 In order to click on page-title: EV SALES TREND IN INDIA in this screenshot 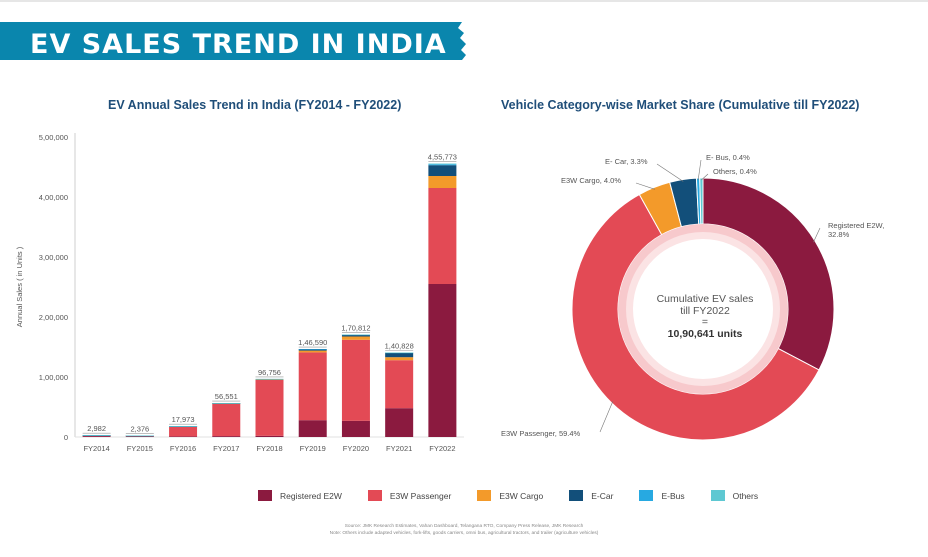, I will do `click(238, 44)`.